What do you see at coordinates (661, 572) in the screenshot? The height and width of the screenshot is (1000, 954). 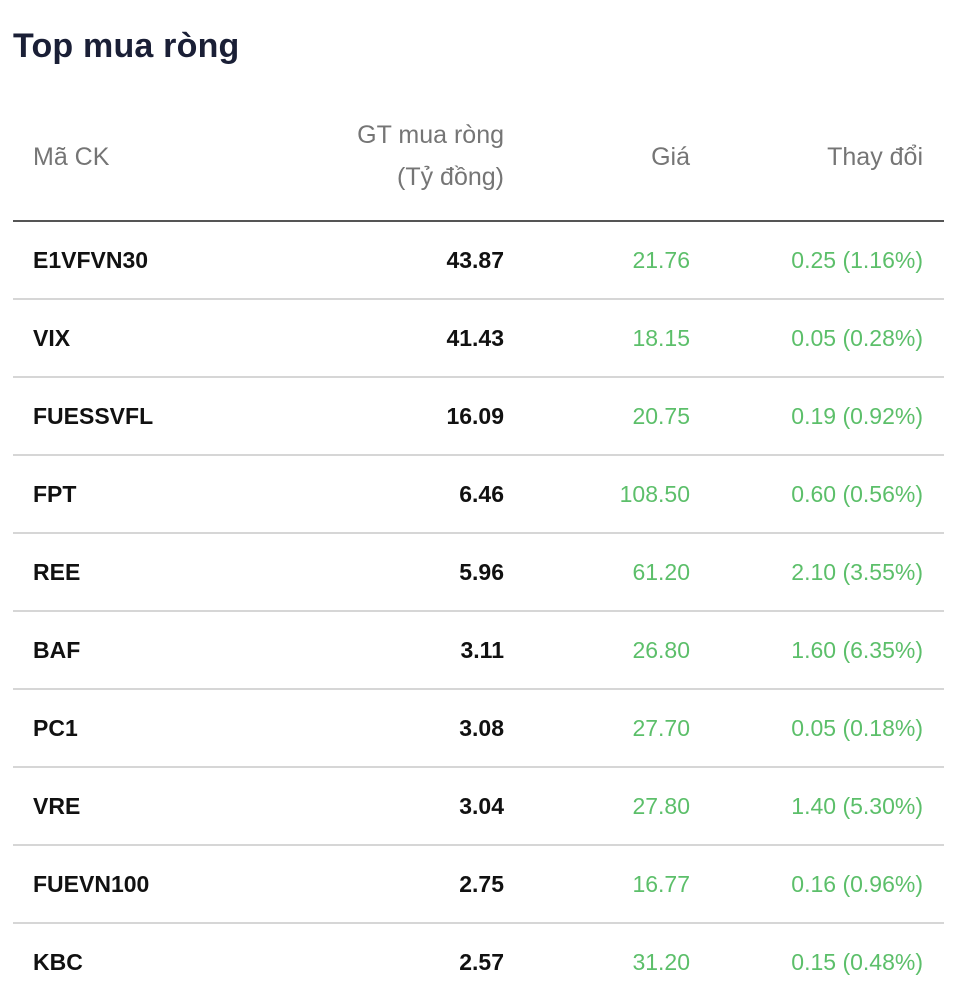 I see `price: 61.20` at bounding box center [661, 572].